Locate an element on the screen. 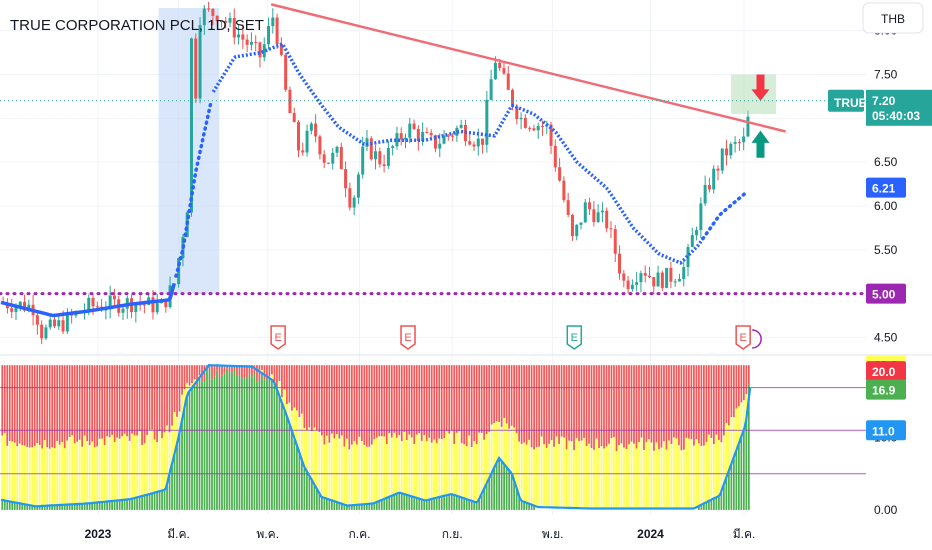  price-tick-label: 4.50 is located at coordinates (886, 337).